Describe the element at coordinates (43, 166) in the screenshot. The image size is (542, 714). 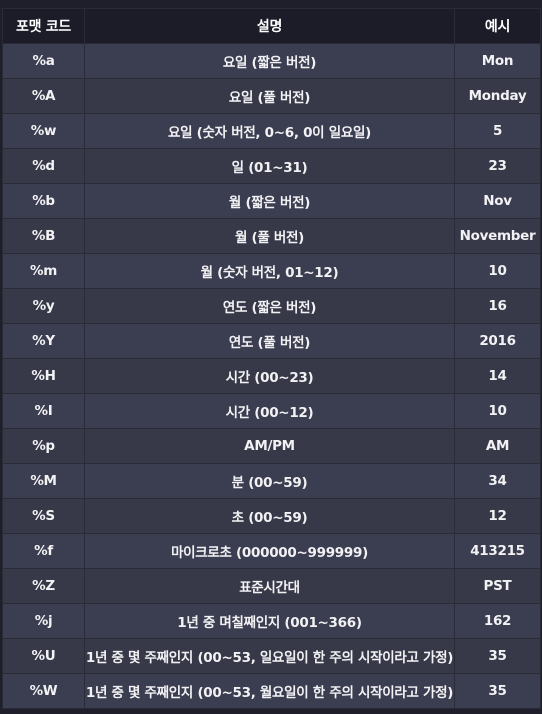
I see `format-code-cell: %d` at that location.